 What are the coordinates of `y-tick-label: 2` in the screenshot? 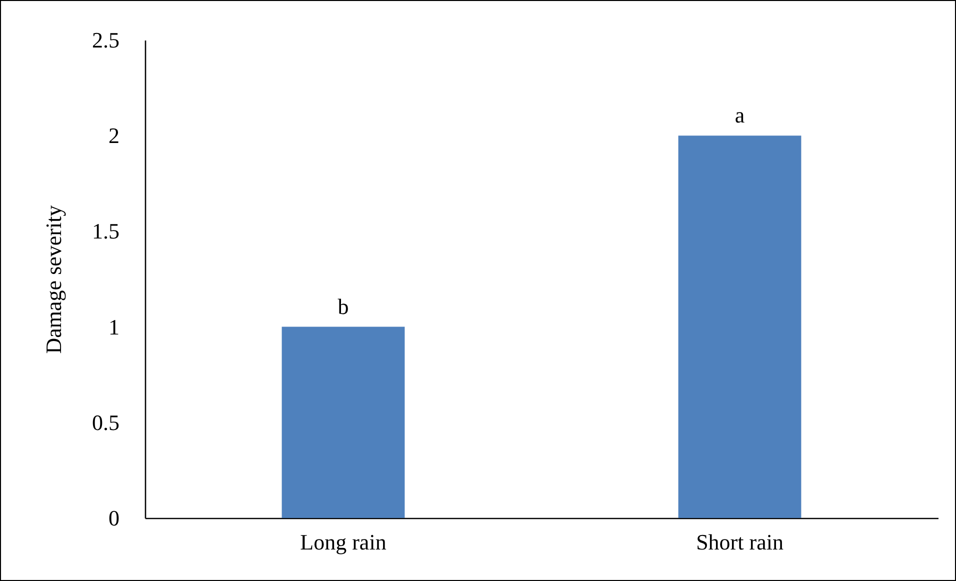 It's located at (114, 135).